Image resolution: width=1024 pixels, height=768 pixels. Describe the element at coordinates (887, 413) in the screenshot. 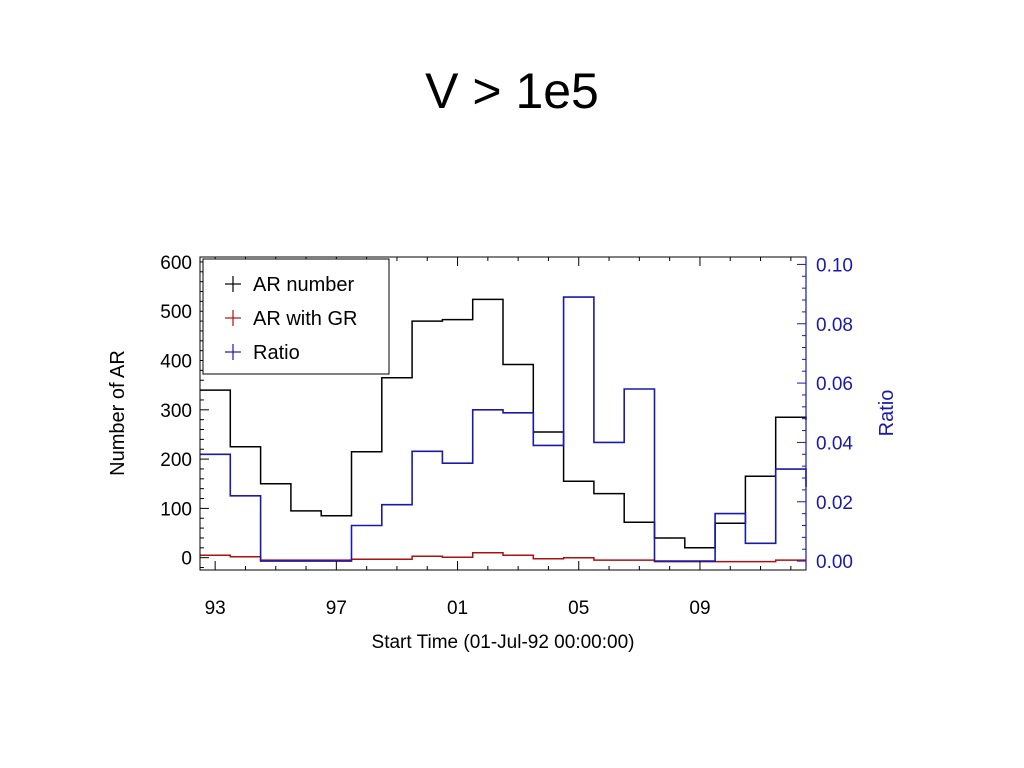

I see `y-axis-right-title: Ratio` at that location.